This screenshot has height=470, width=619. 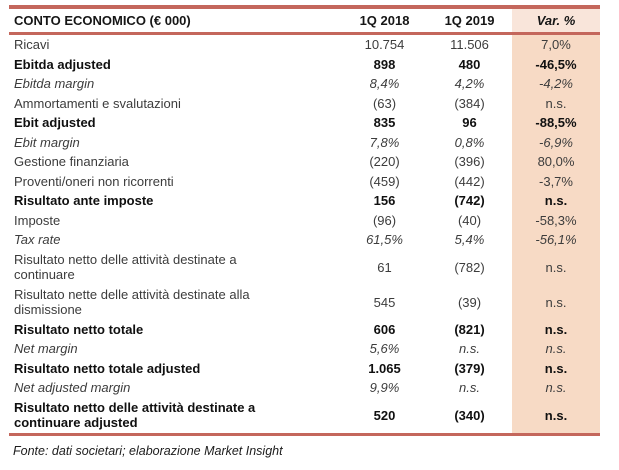 What do you see at coordinates (384, 415) in the screenshot?
I see `row-value-1q2018: 520` at bounding box center [384, 415].